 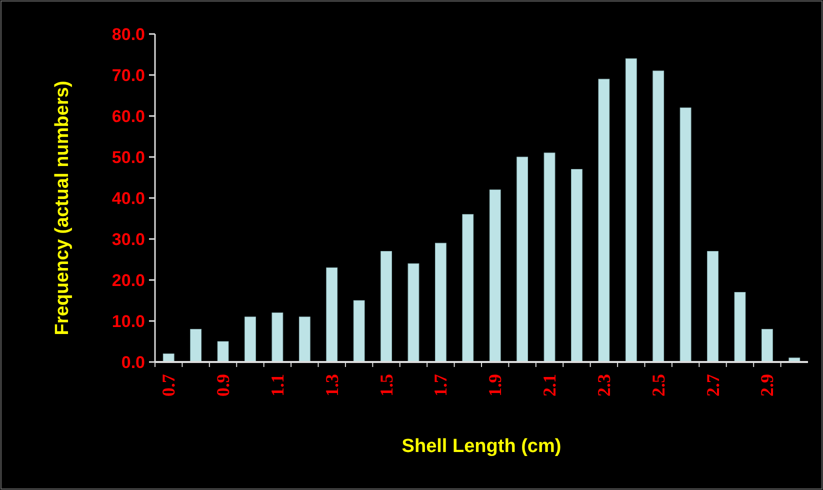 I want to click on x-tick-label: 1.7, so click(x=440, y=385).